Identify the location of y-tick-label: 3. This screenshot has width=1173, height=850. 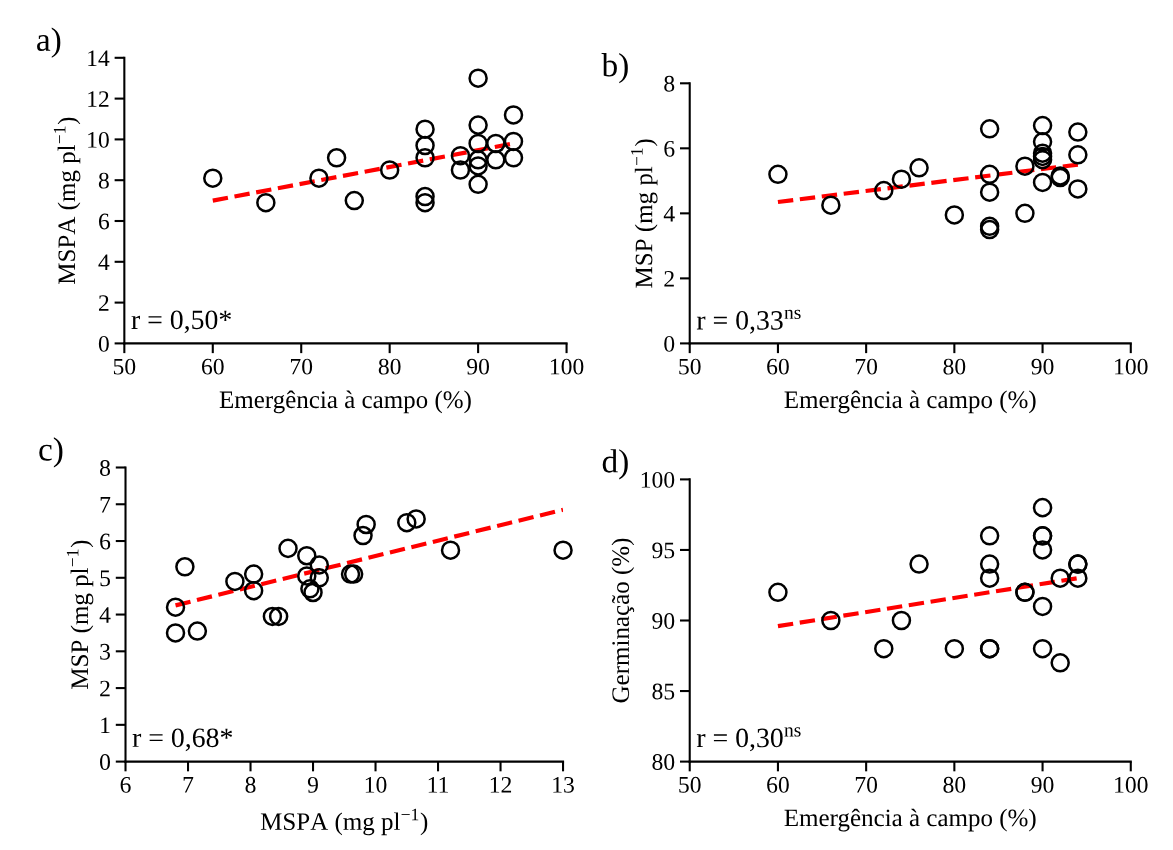
(105, 651).